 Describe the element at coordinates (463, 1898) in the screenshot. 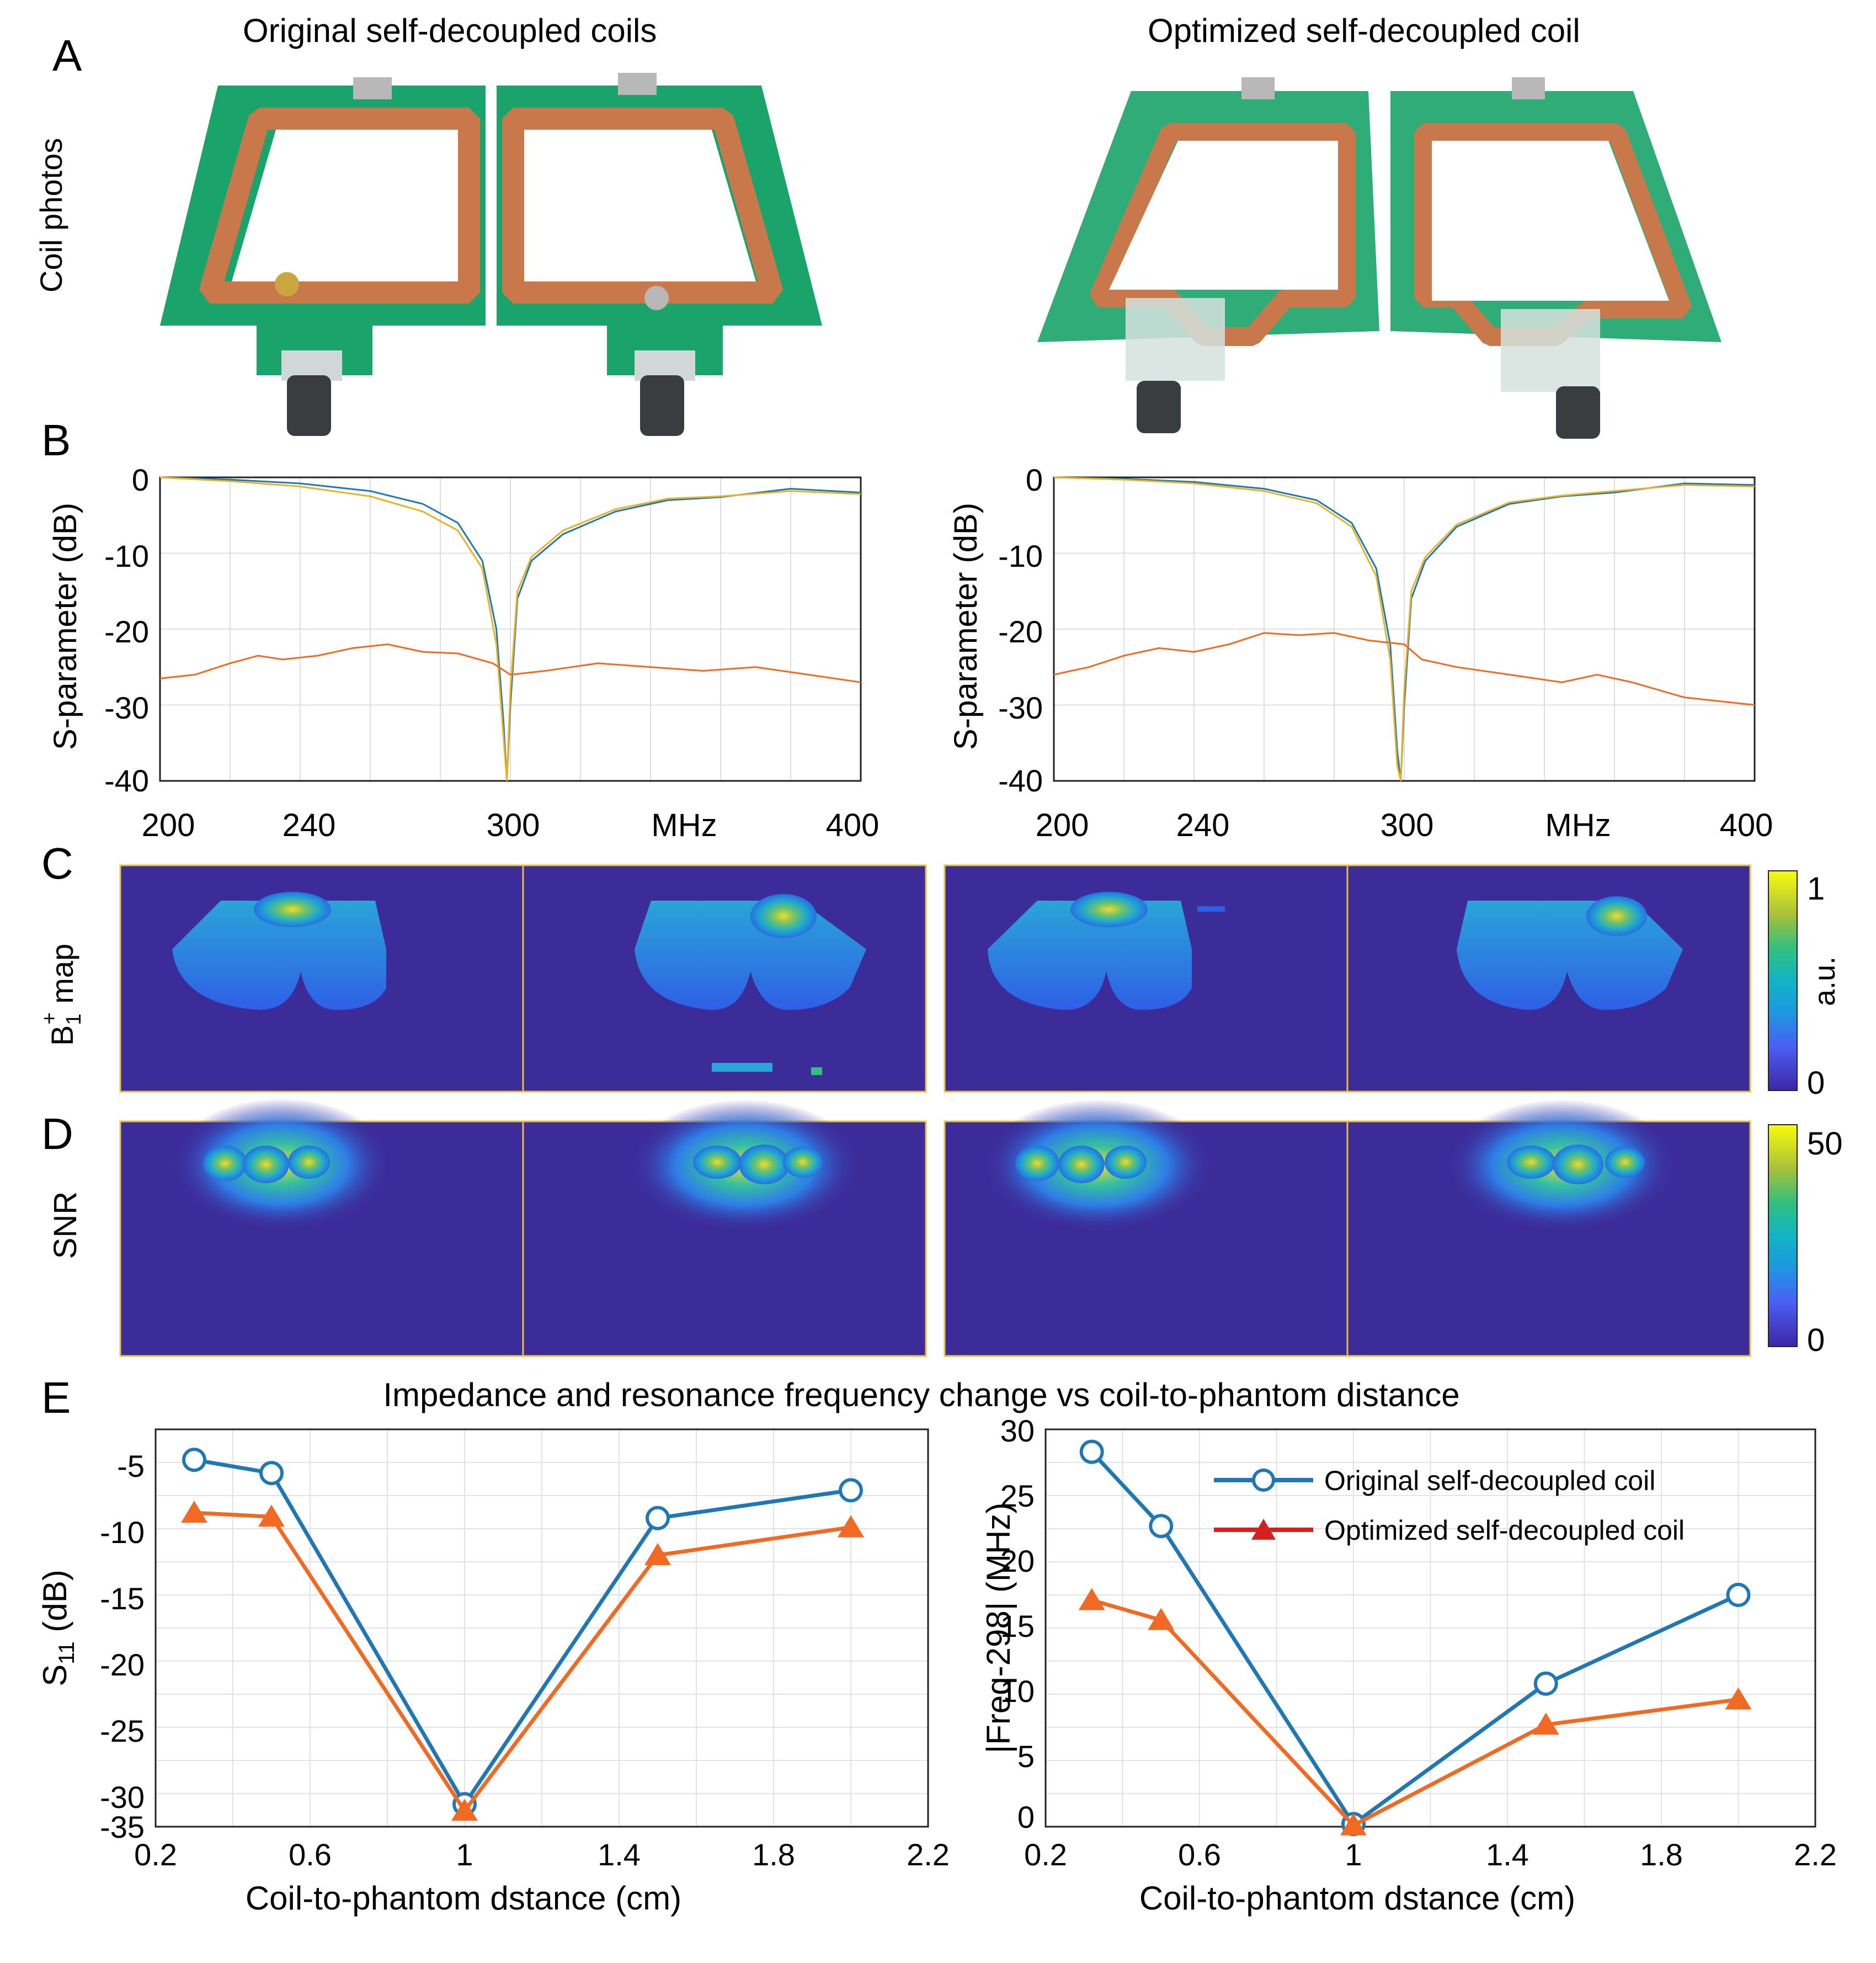

I see `e-left-xlabel: Coil-to-phantom dstance (cm)` at that location.